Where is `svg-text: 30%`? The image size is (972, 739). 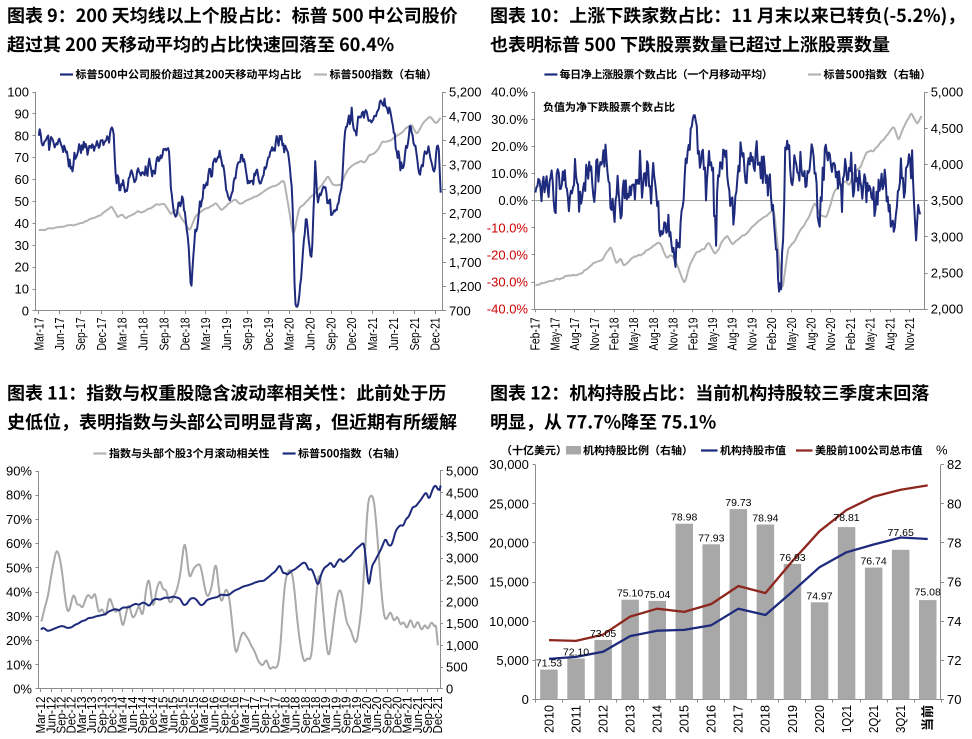
svg-text: 30% is located at coordinates (19, 616).